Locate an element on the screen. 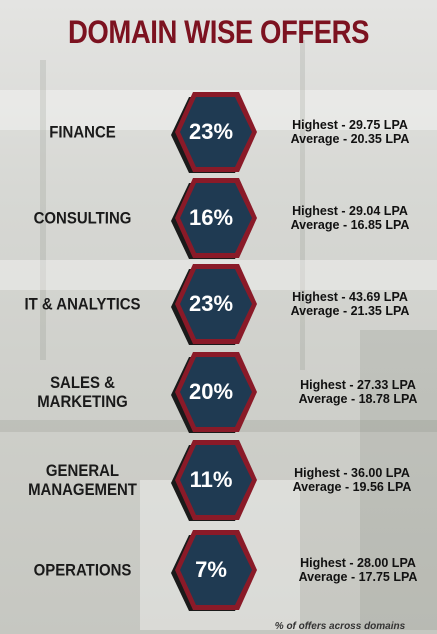  average-salary: Average - 17.75 LPA is located at coordinates (358, 577).